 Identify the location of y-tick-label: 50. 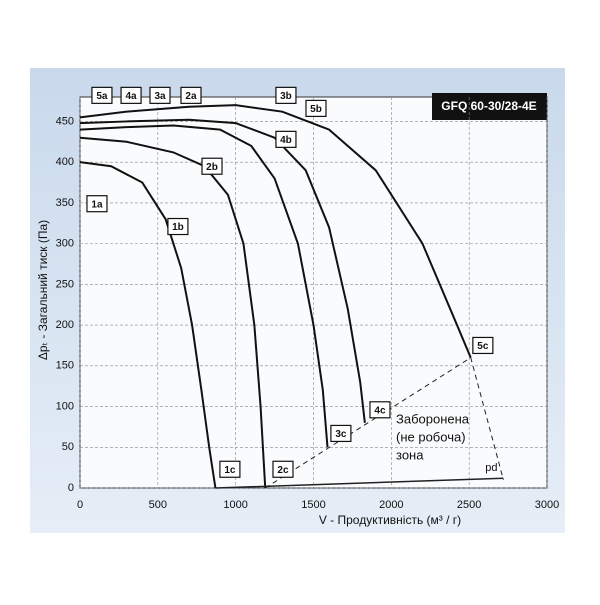
(68, 447).